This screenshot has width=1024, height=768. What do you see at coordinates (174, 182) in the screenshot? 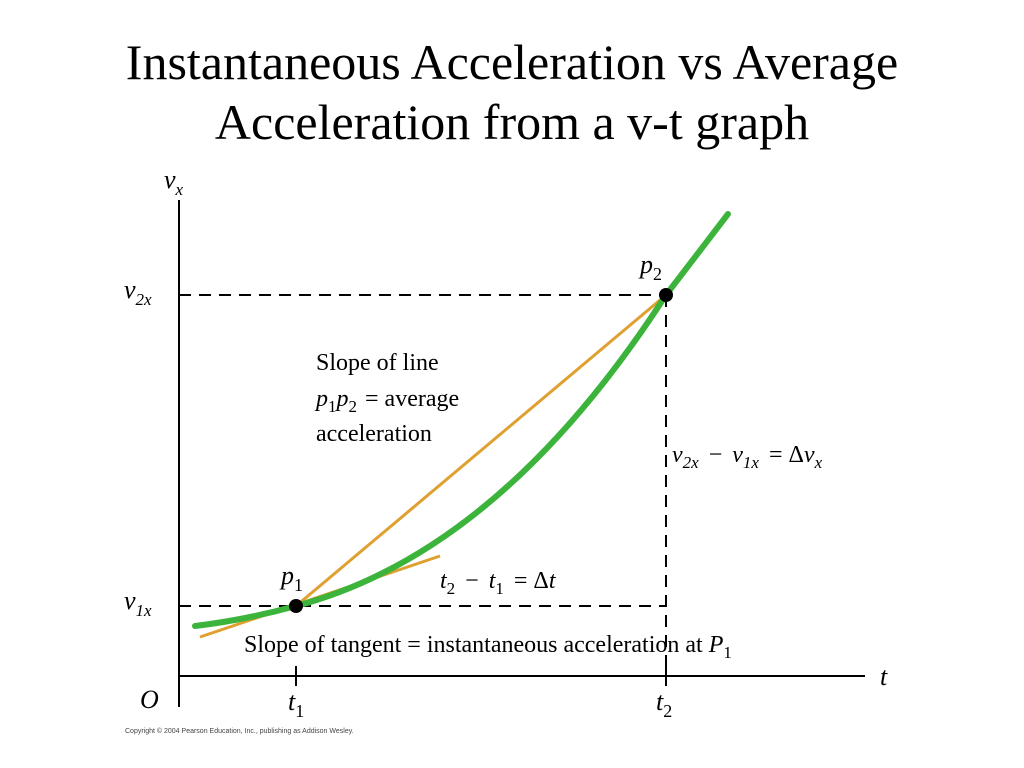
I see `y-axis-label: vx` at bounding box center [174, 182].